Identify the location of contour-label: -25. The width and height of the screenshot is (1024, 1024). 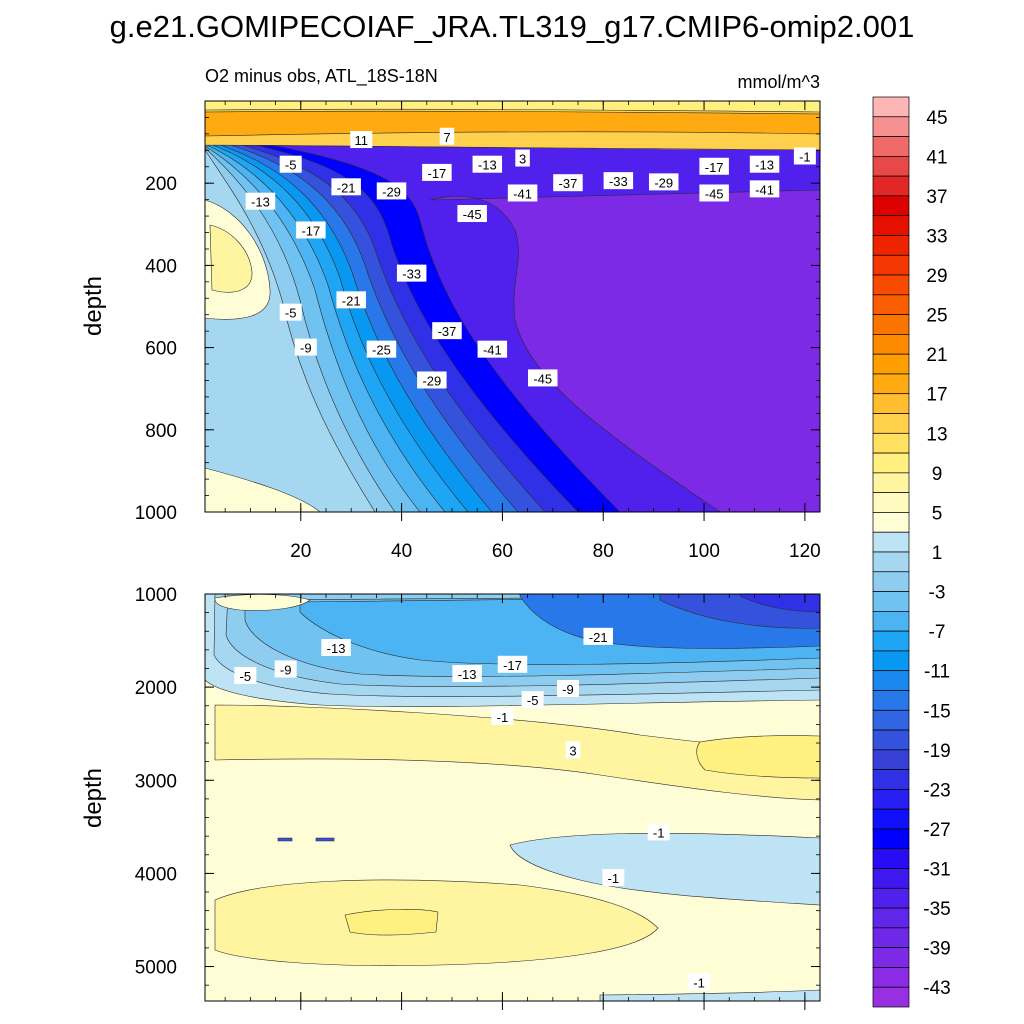
(381, 350).